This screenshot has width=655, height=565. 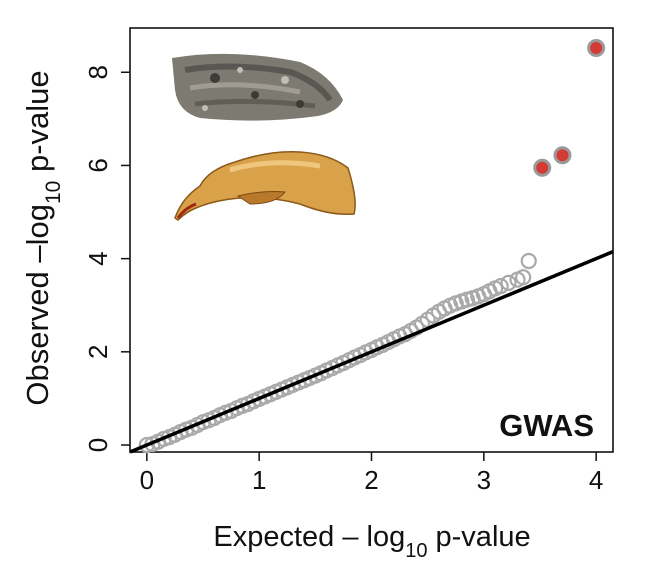 I want to click on x-tick-label: 1, so click(x=259, y=480).